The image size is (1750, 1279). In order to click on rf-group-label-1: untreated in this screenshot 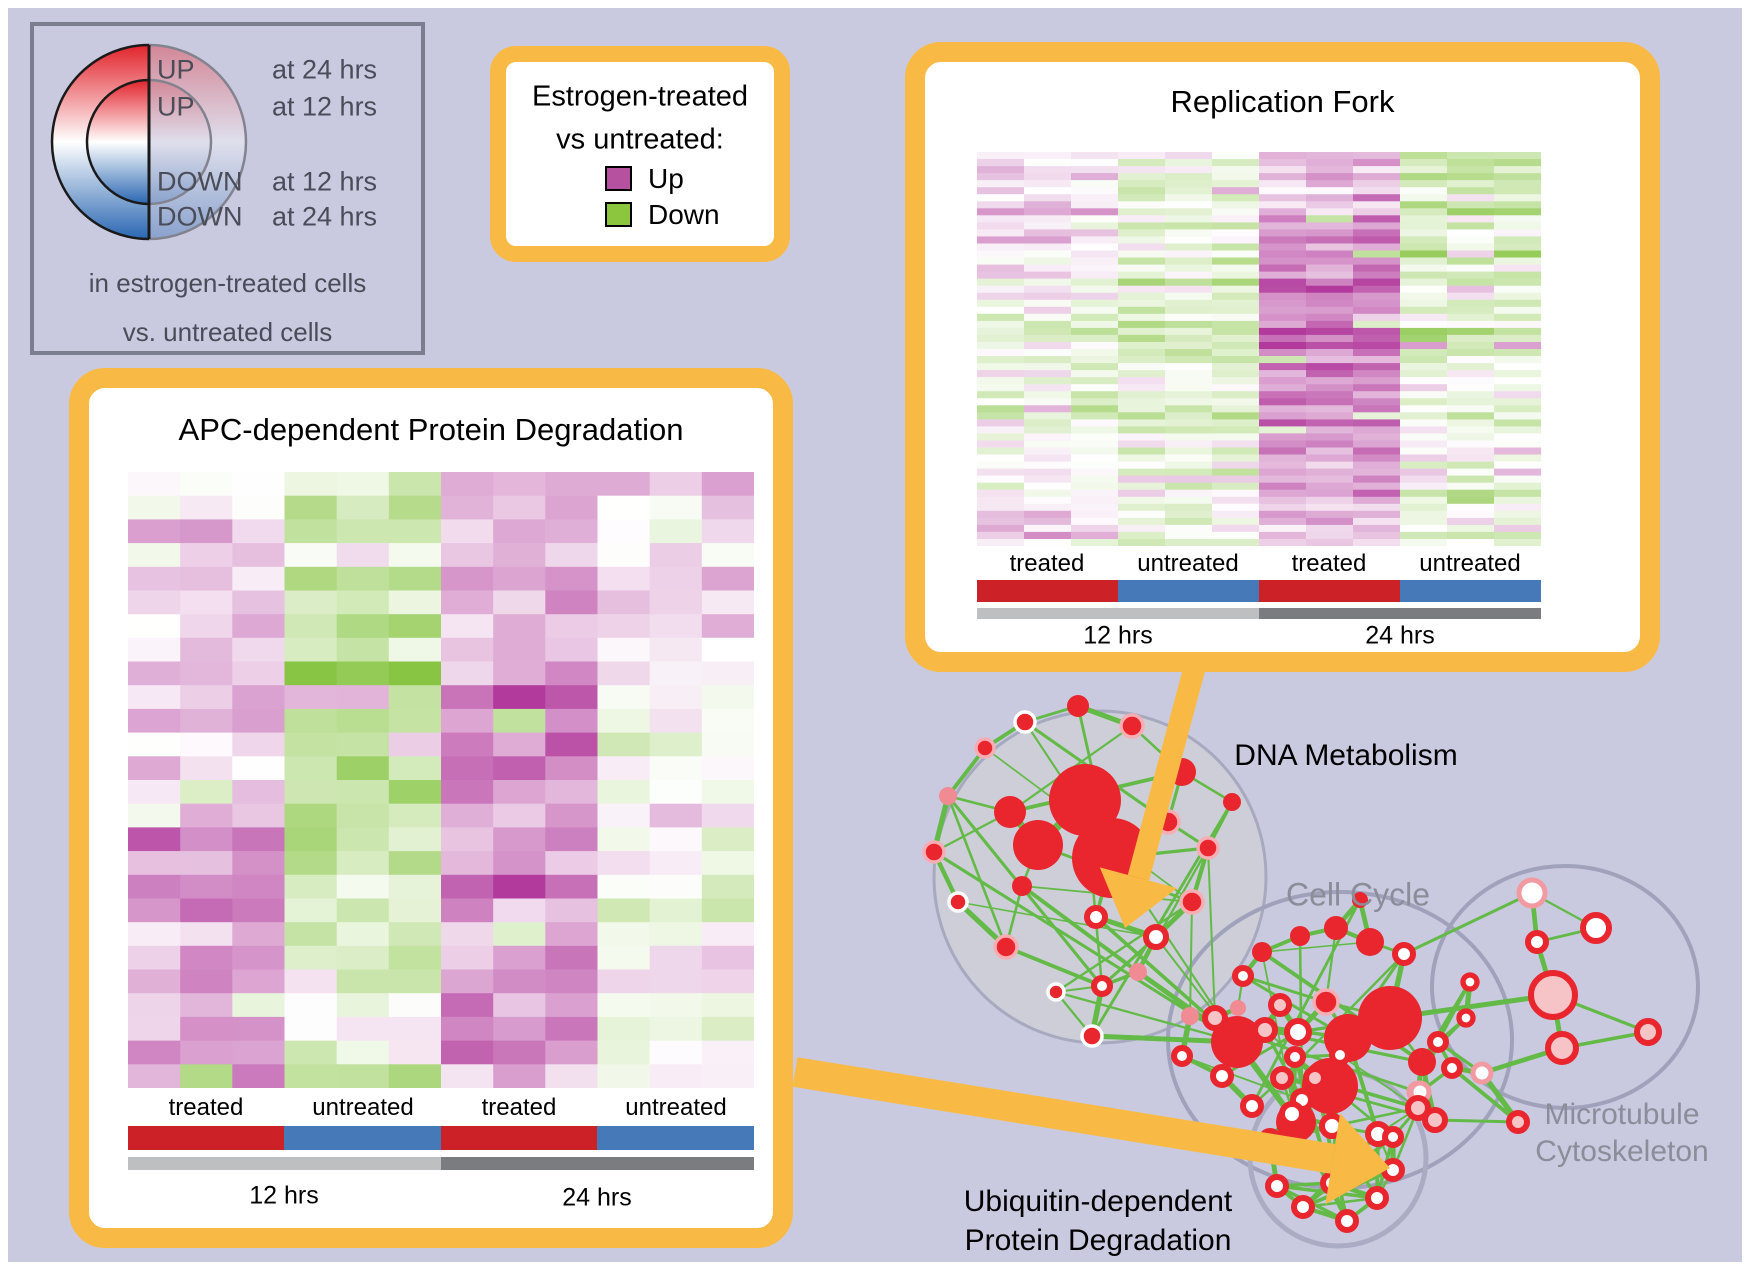, I will do `click(1188, 563)`.